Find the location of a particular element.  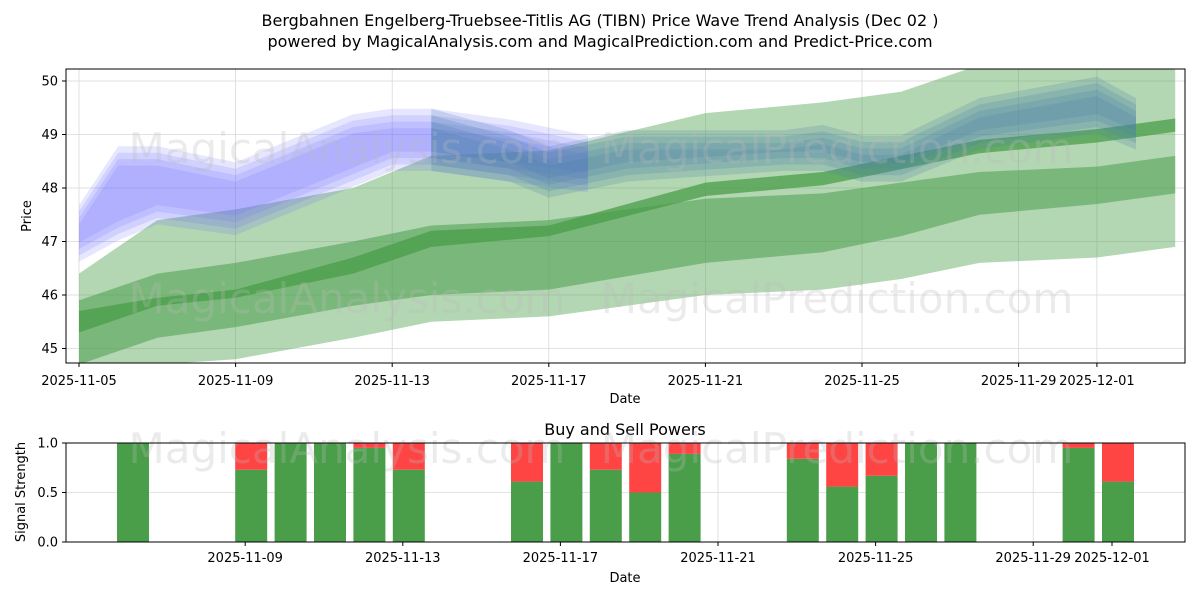

power-x-axis-label: Date is located at coordinates (624, 578).